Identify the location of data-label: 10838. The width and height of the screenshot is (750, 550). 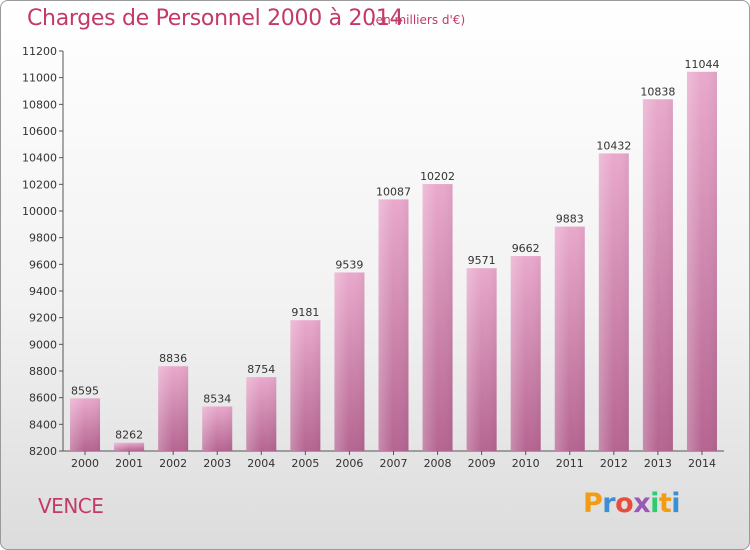
(657, 91).